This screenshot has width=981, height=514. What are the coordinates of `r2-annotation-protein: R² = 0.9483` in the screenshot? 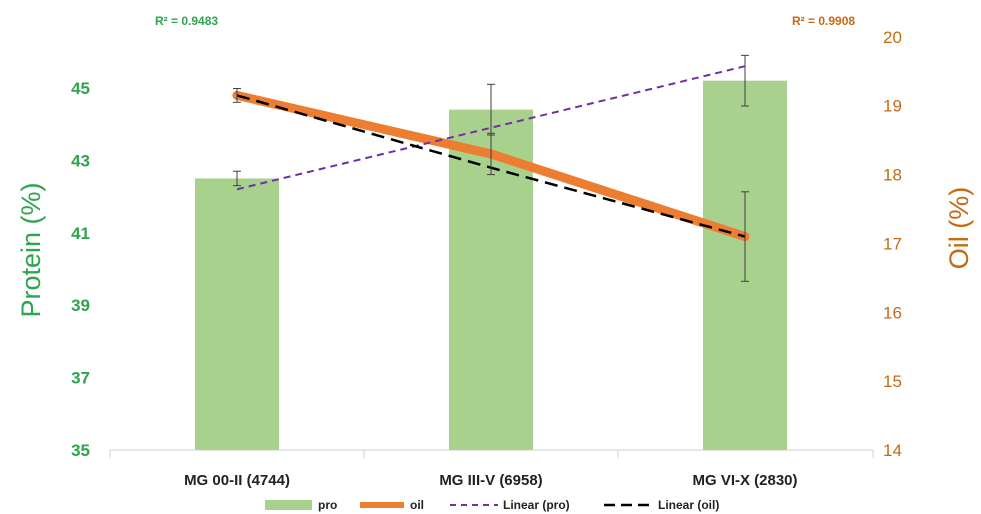 It's located at (186, 21).